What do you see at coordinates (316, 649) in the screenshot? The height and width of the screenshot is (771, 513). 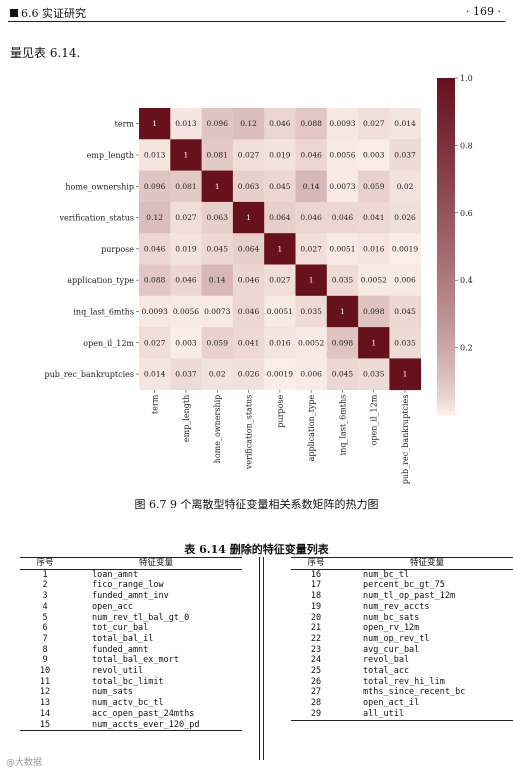 I see `row-index: 23` at bounding box center [316, 649].